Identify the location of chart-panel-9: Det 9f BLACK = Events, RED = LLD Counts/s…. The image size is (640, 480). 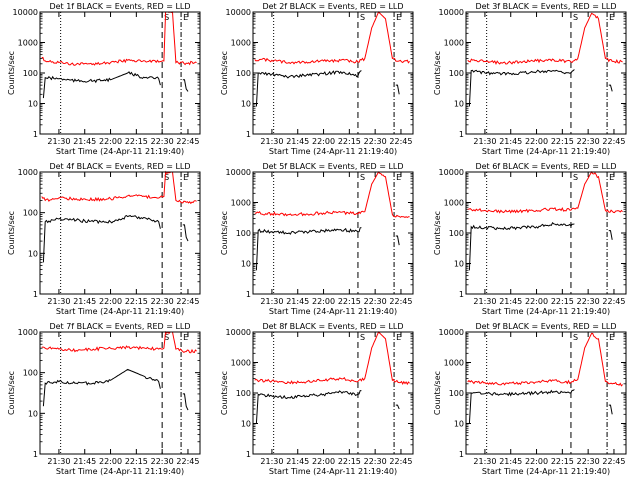
(530, 399).